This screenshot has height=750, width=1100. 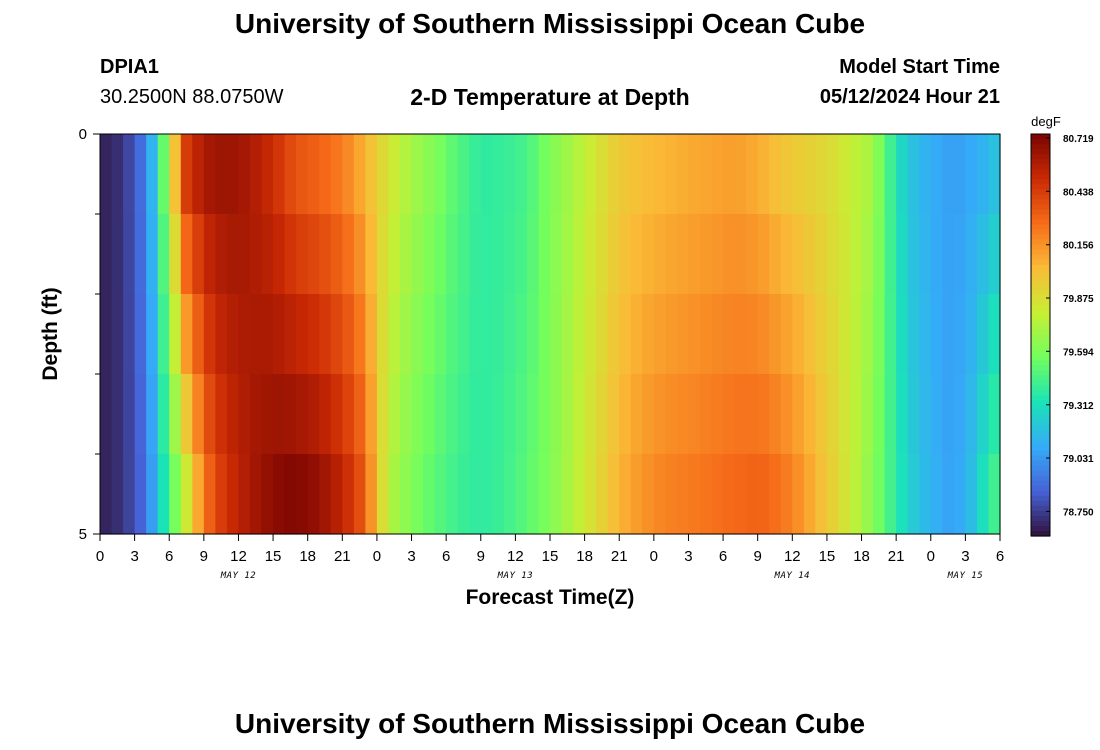 I want to click on colorbar-tick-label: 79.312, so click(x=1078, y=406).